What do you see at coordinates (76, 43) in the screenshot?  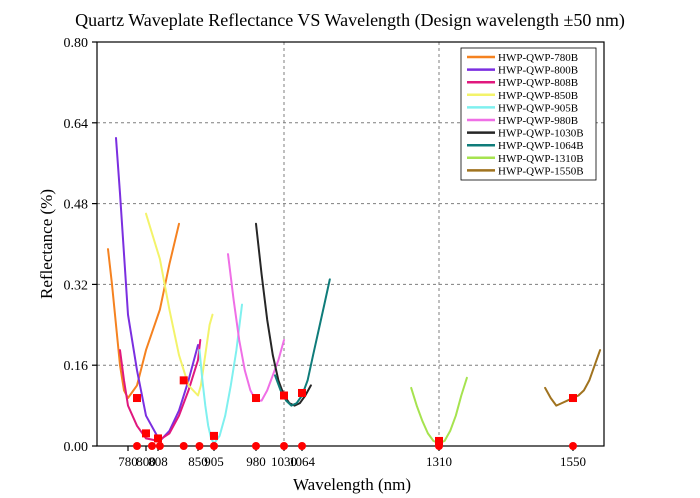 I see `y-tick-label: 0.80` at bounding box center [76, 43].